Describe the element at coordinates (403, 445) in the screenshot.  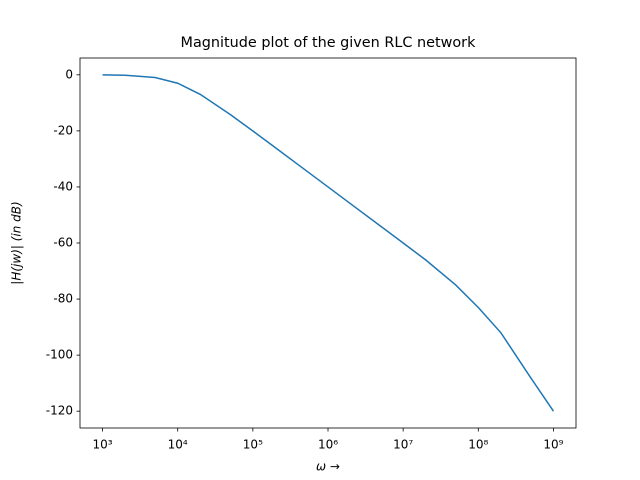
I see `x-tick-label: 10⁷` at that location.